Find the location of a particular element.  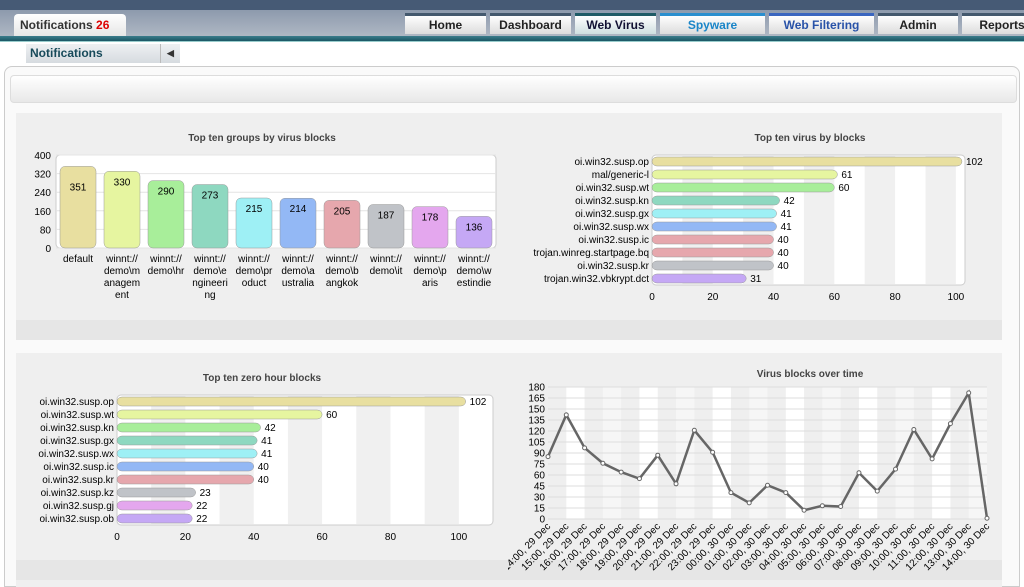

y-tick-label: 30 is located at coordinates (540, 498).